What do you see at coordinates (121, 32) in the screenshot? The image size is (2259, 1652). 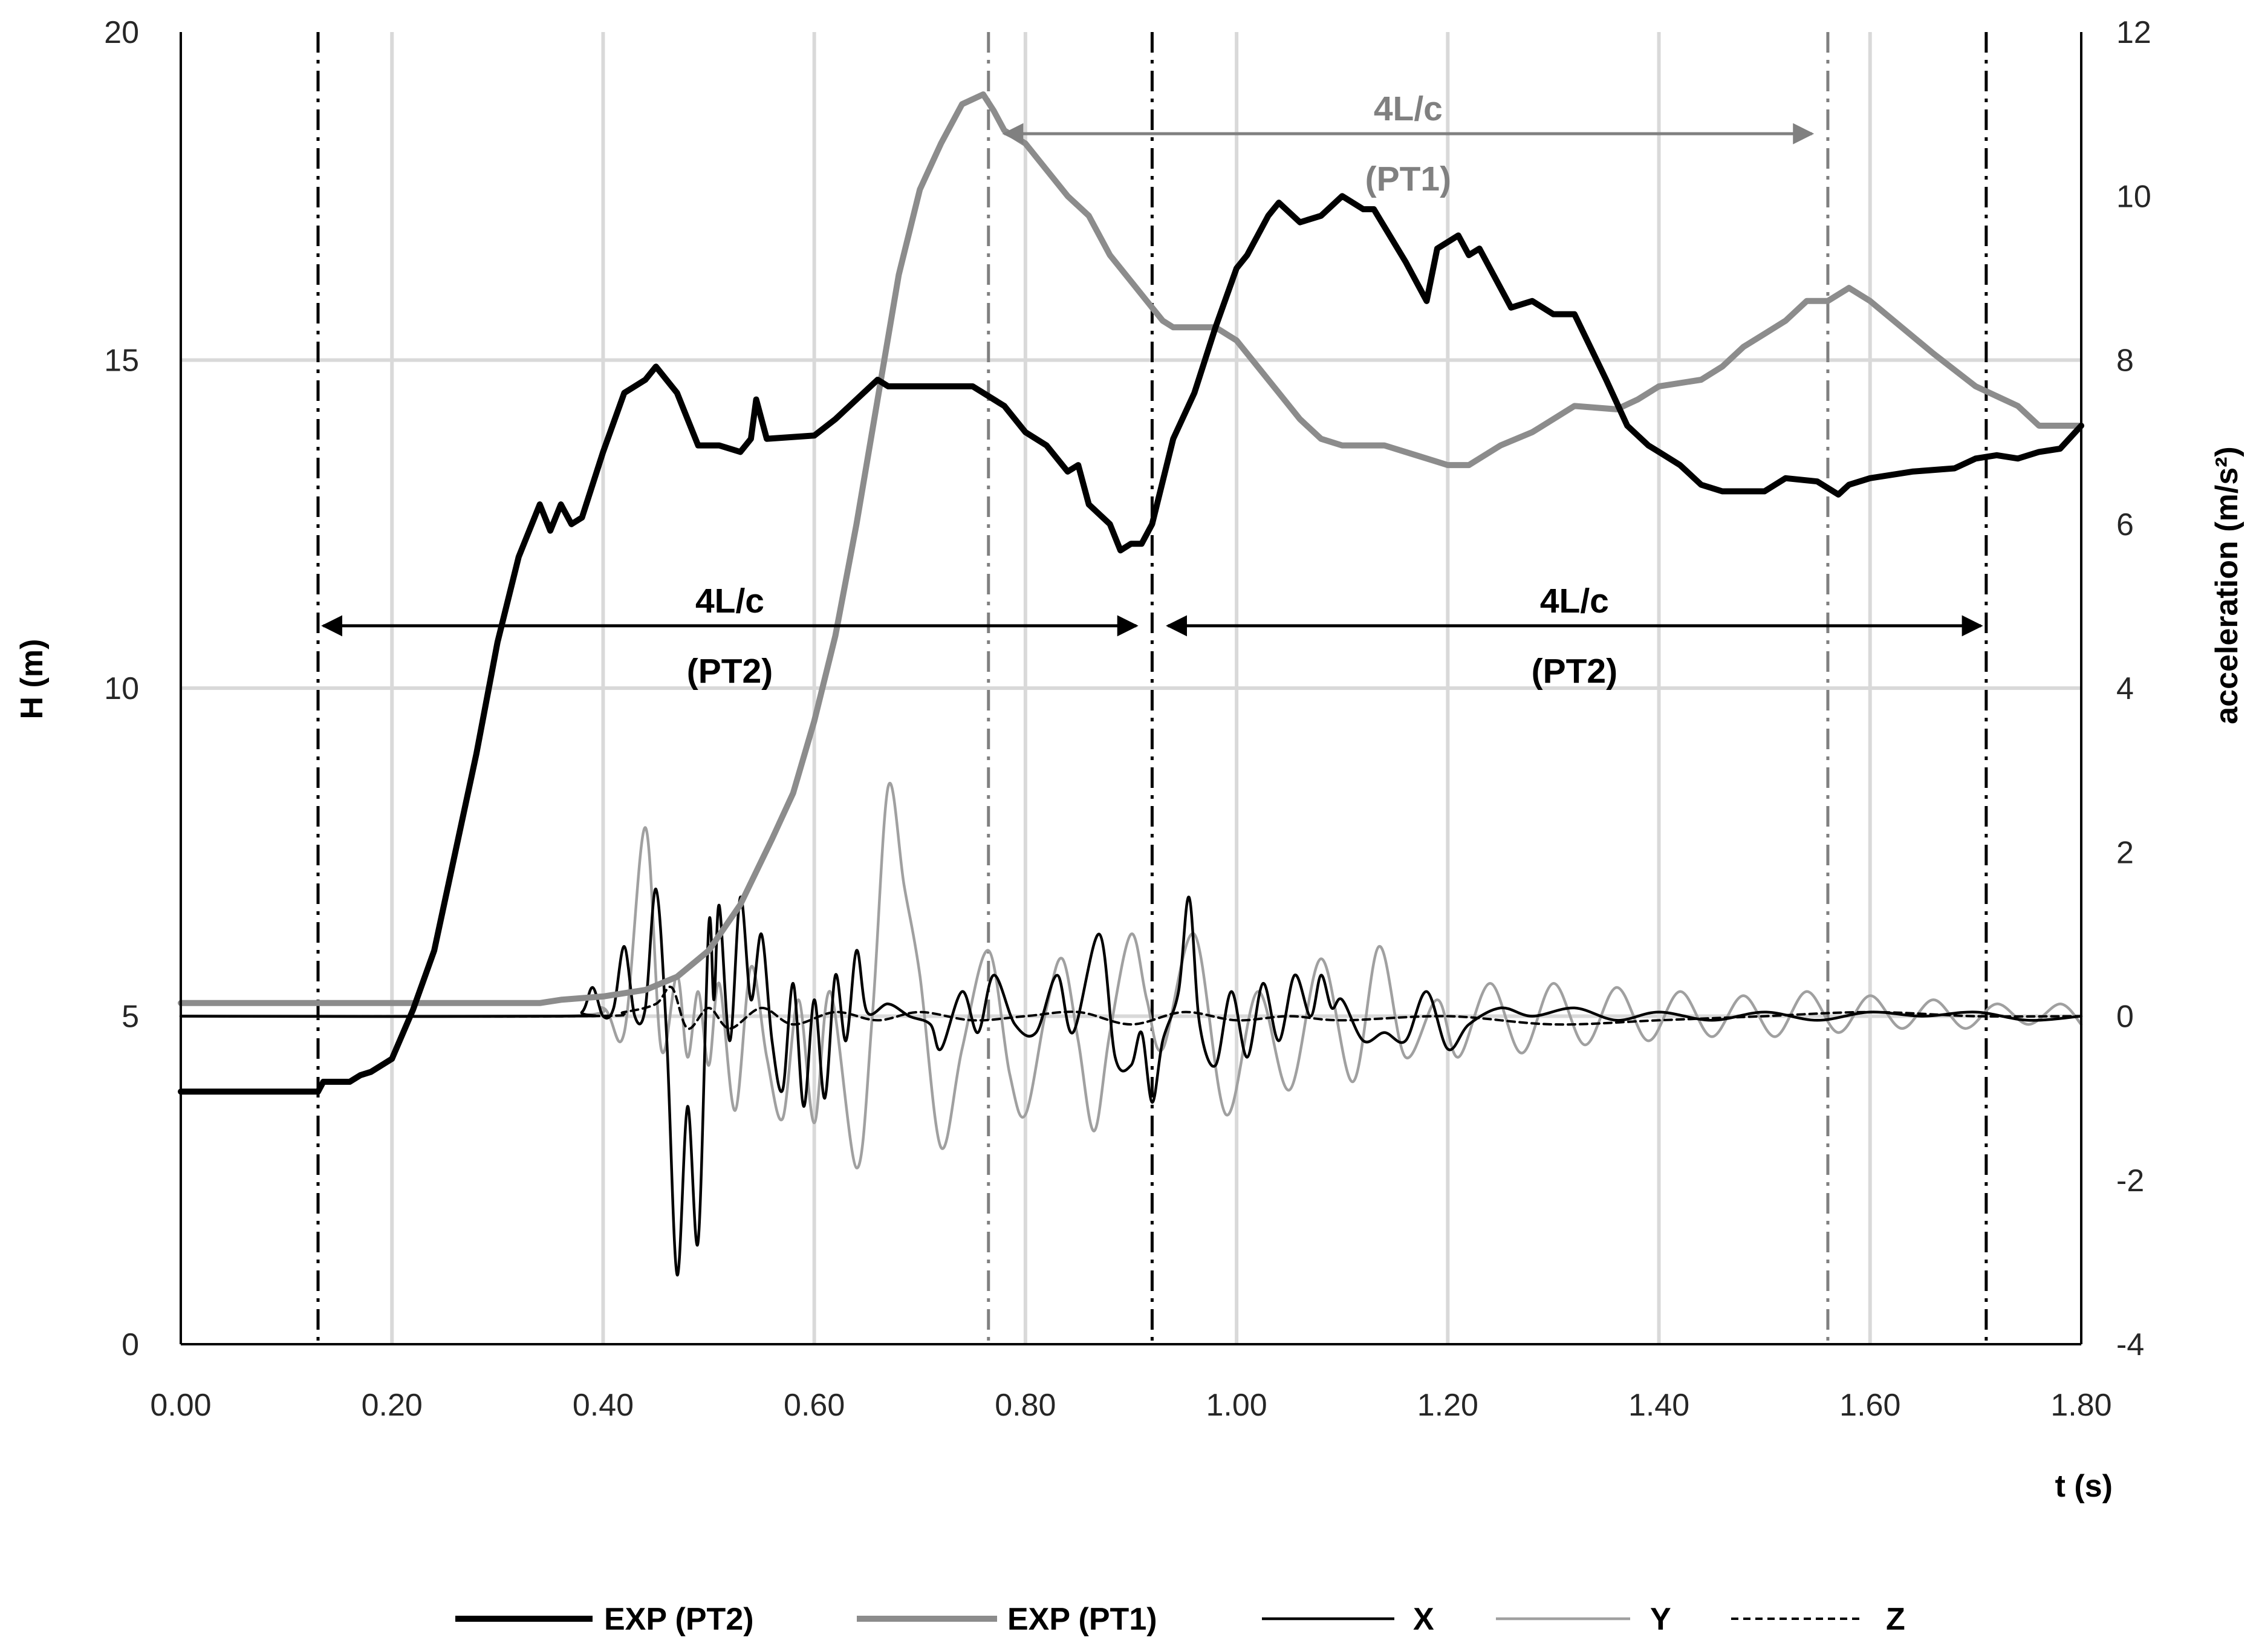 I see `left-tick-label: 20` at bounding box center [121, 32].